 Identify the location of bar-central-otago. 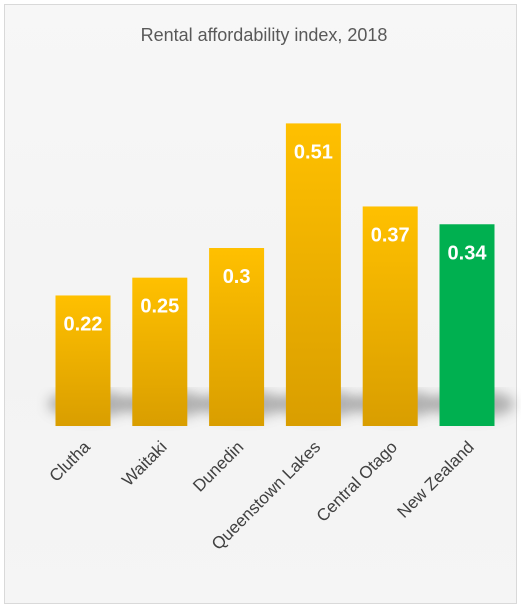
(390, 316).